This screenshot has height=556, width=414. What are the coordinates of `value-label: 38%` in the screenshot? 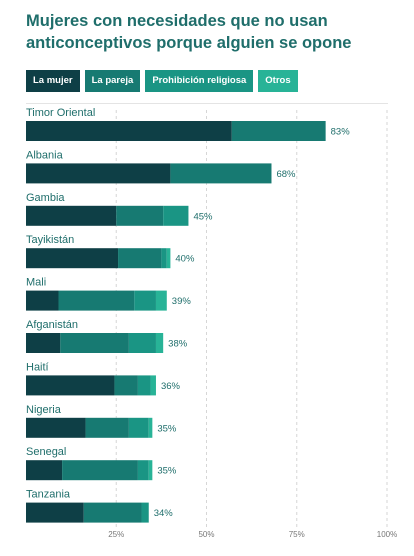 It's located at (178, 344).